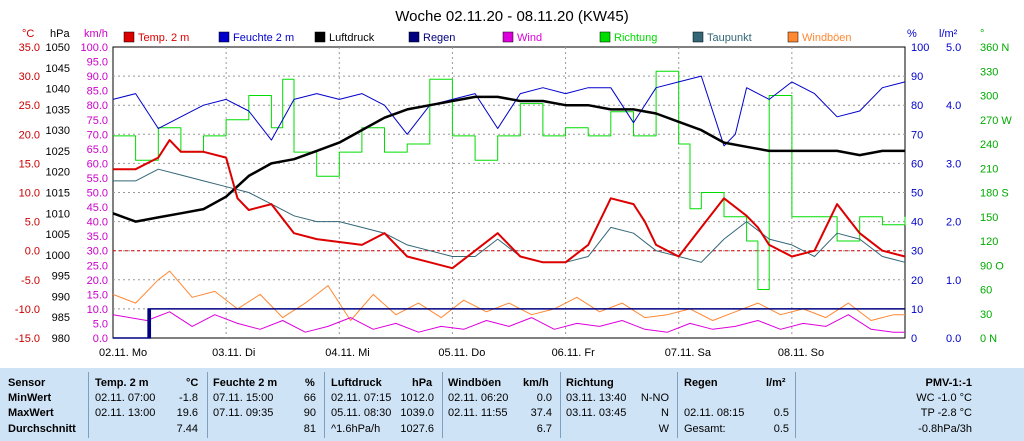 This screenshot has width=1024, height=441. I want to click on stats-pressure-unit: hPa, so click(422, 383).